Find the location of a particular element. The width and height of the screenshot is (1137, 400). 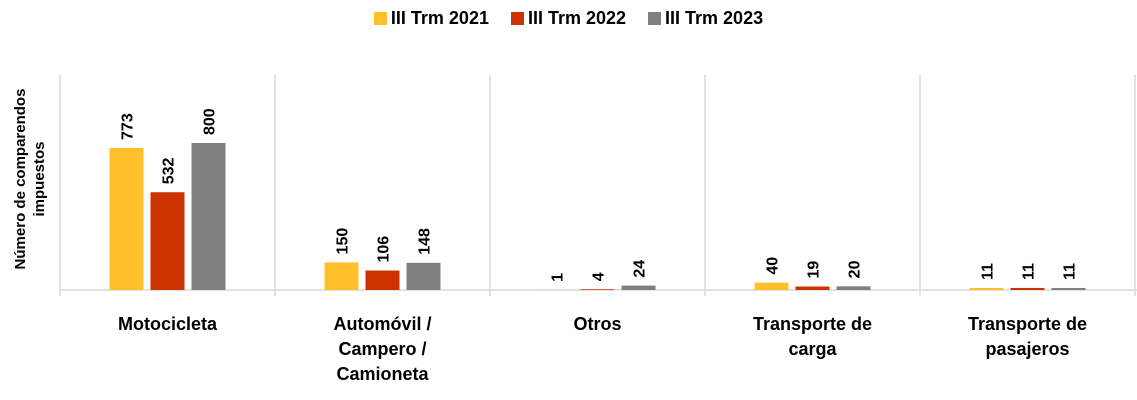

value-label: 40 is located at coordinates (773, 266).